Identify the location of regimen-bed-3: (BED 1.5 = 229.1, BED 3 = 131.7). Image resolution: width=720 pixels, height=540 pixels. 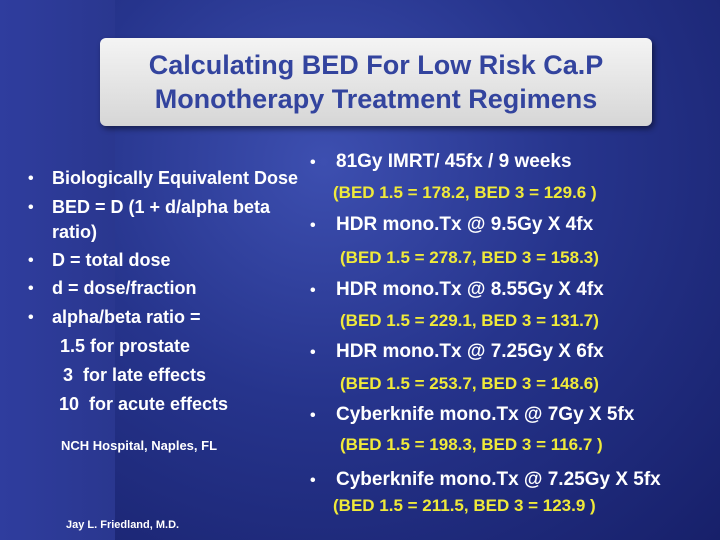
(469, 320).